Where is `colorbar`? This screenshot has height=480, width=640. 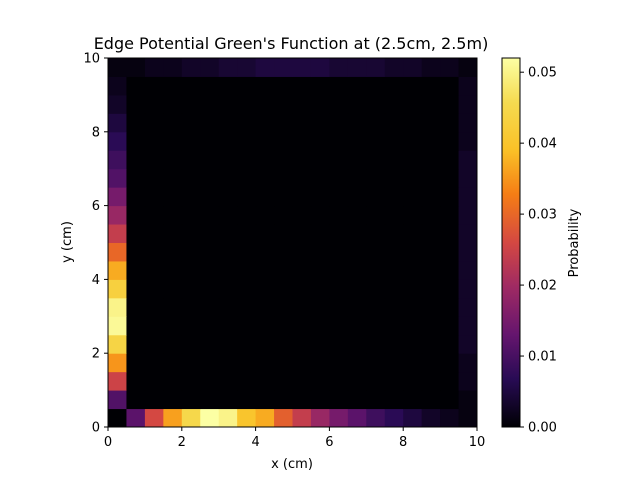 colorbar is located at coordinates (511, 242).